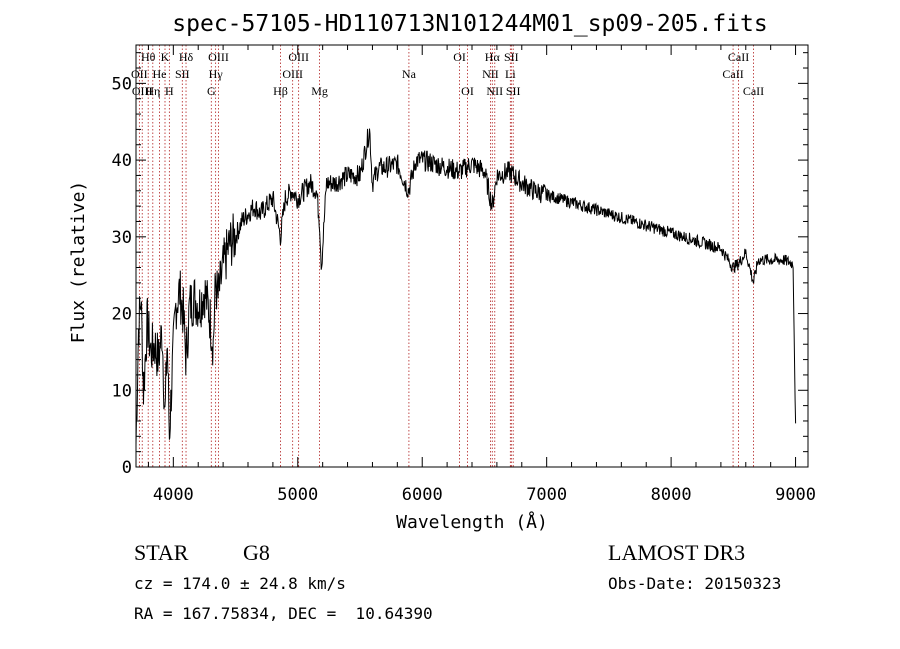 The width and height of the screenshot is (900, 649). Describe the element at coordinates (122, 84) in the screenshot. I see `y-tick-label-5: 50` at that location.